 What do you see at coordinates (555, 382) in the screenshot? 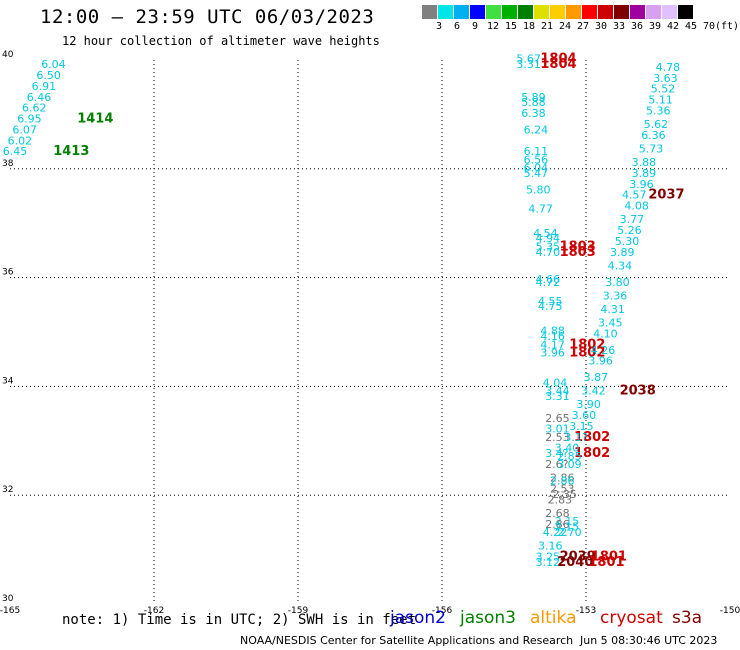
I see `wave-height-value: 4.04` at bounding box center [555, 382].